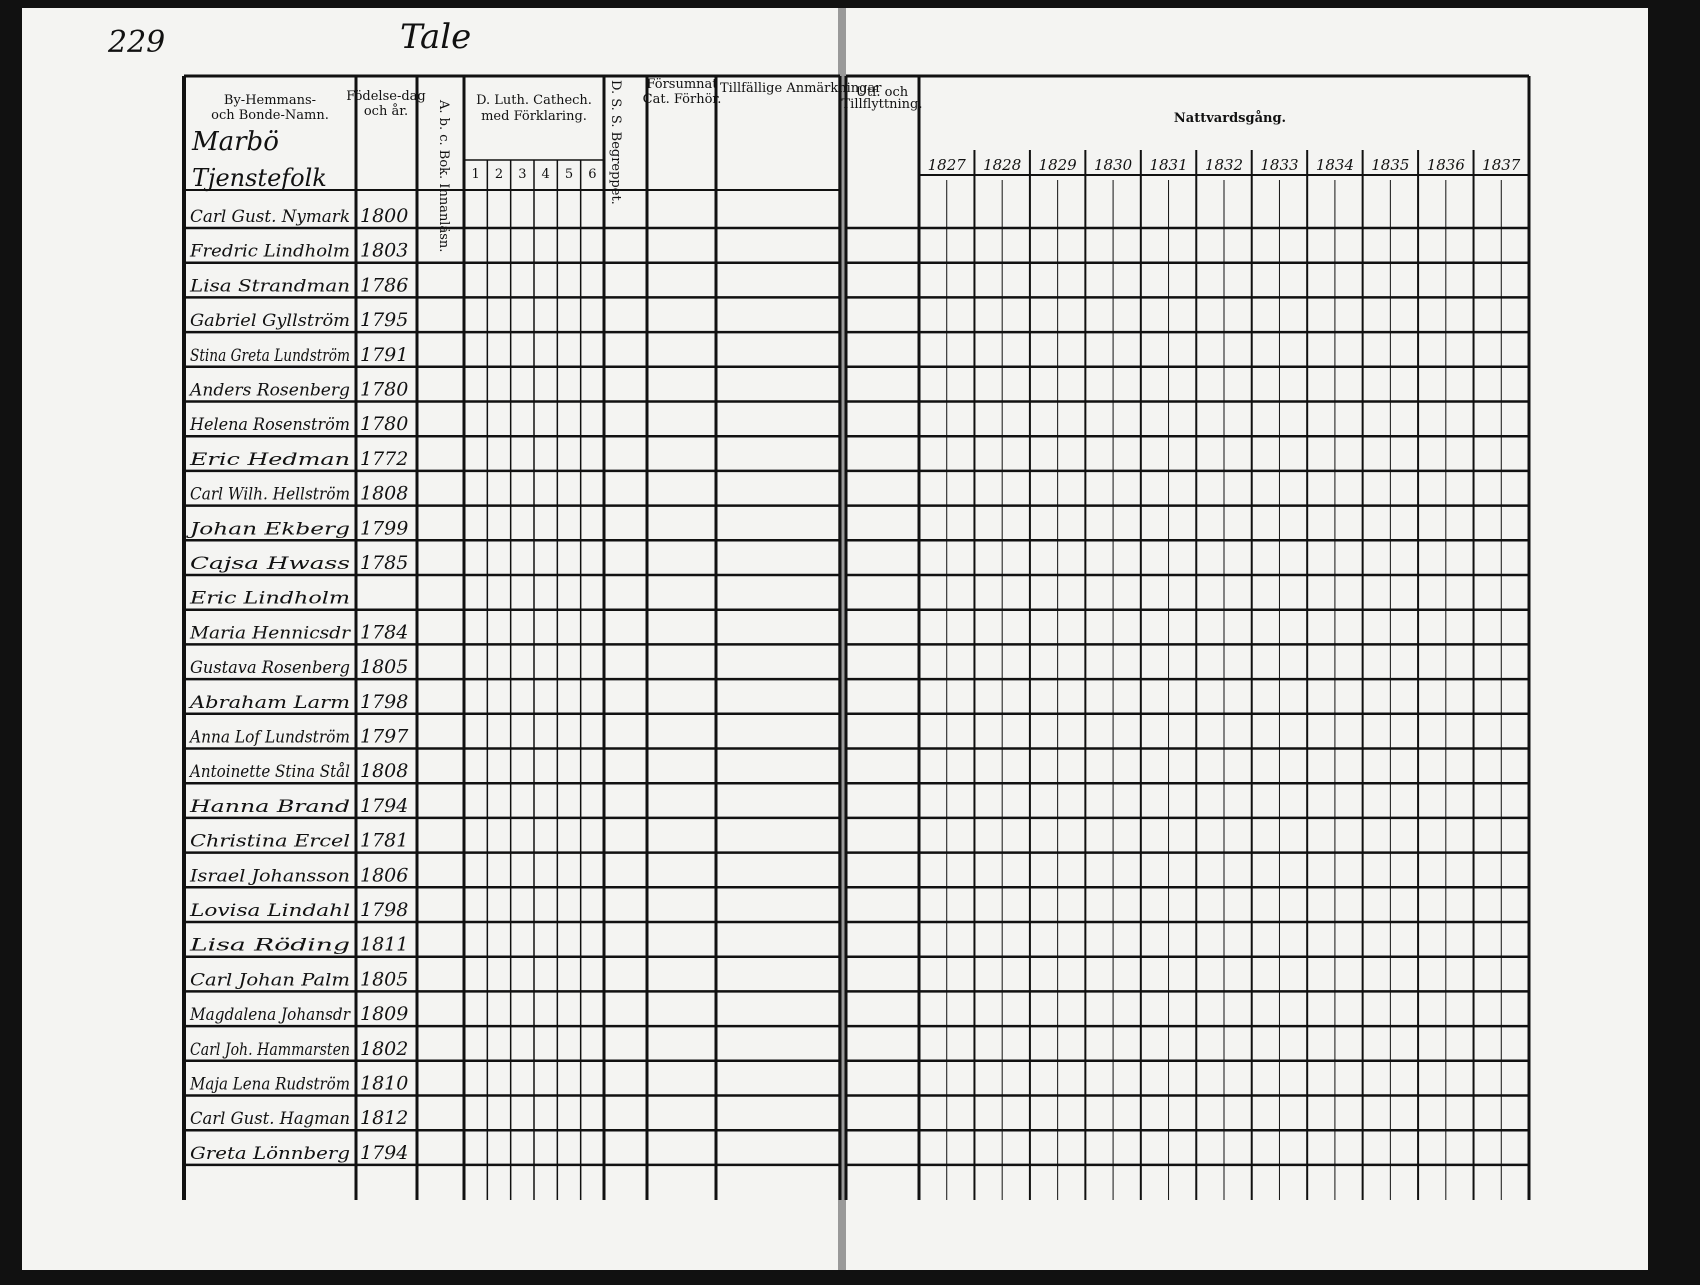  Describe the element at coordinates (270, 321) in the screenshot. I see `person-name: Gabriel Gyllström` at that location.